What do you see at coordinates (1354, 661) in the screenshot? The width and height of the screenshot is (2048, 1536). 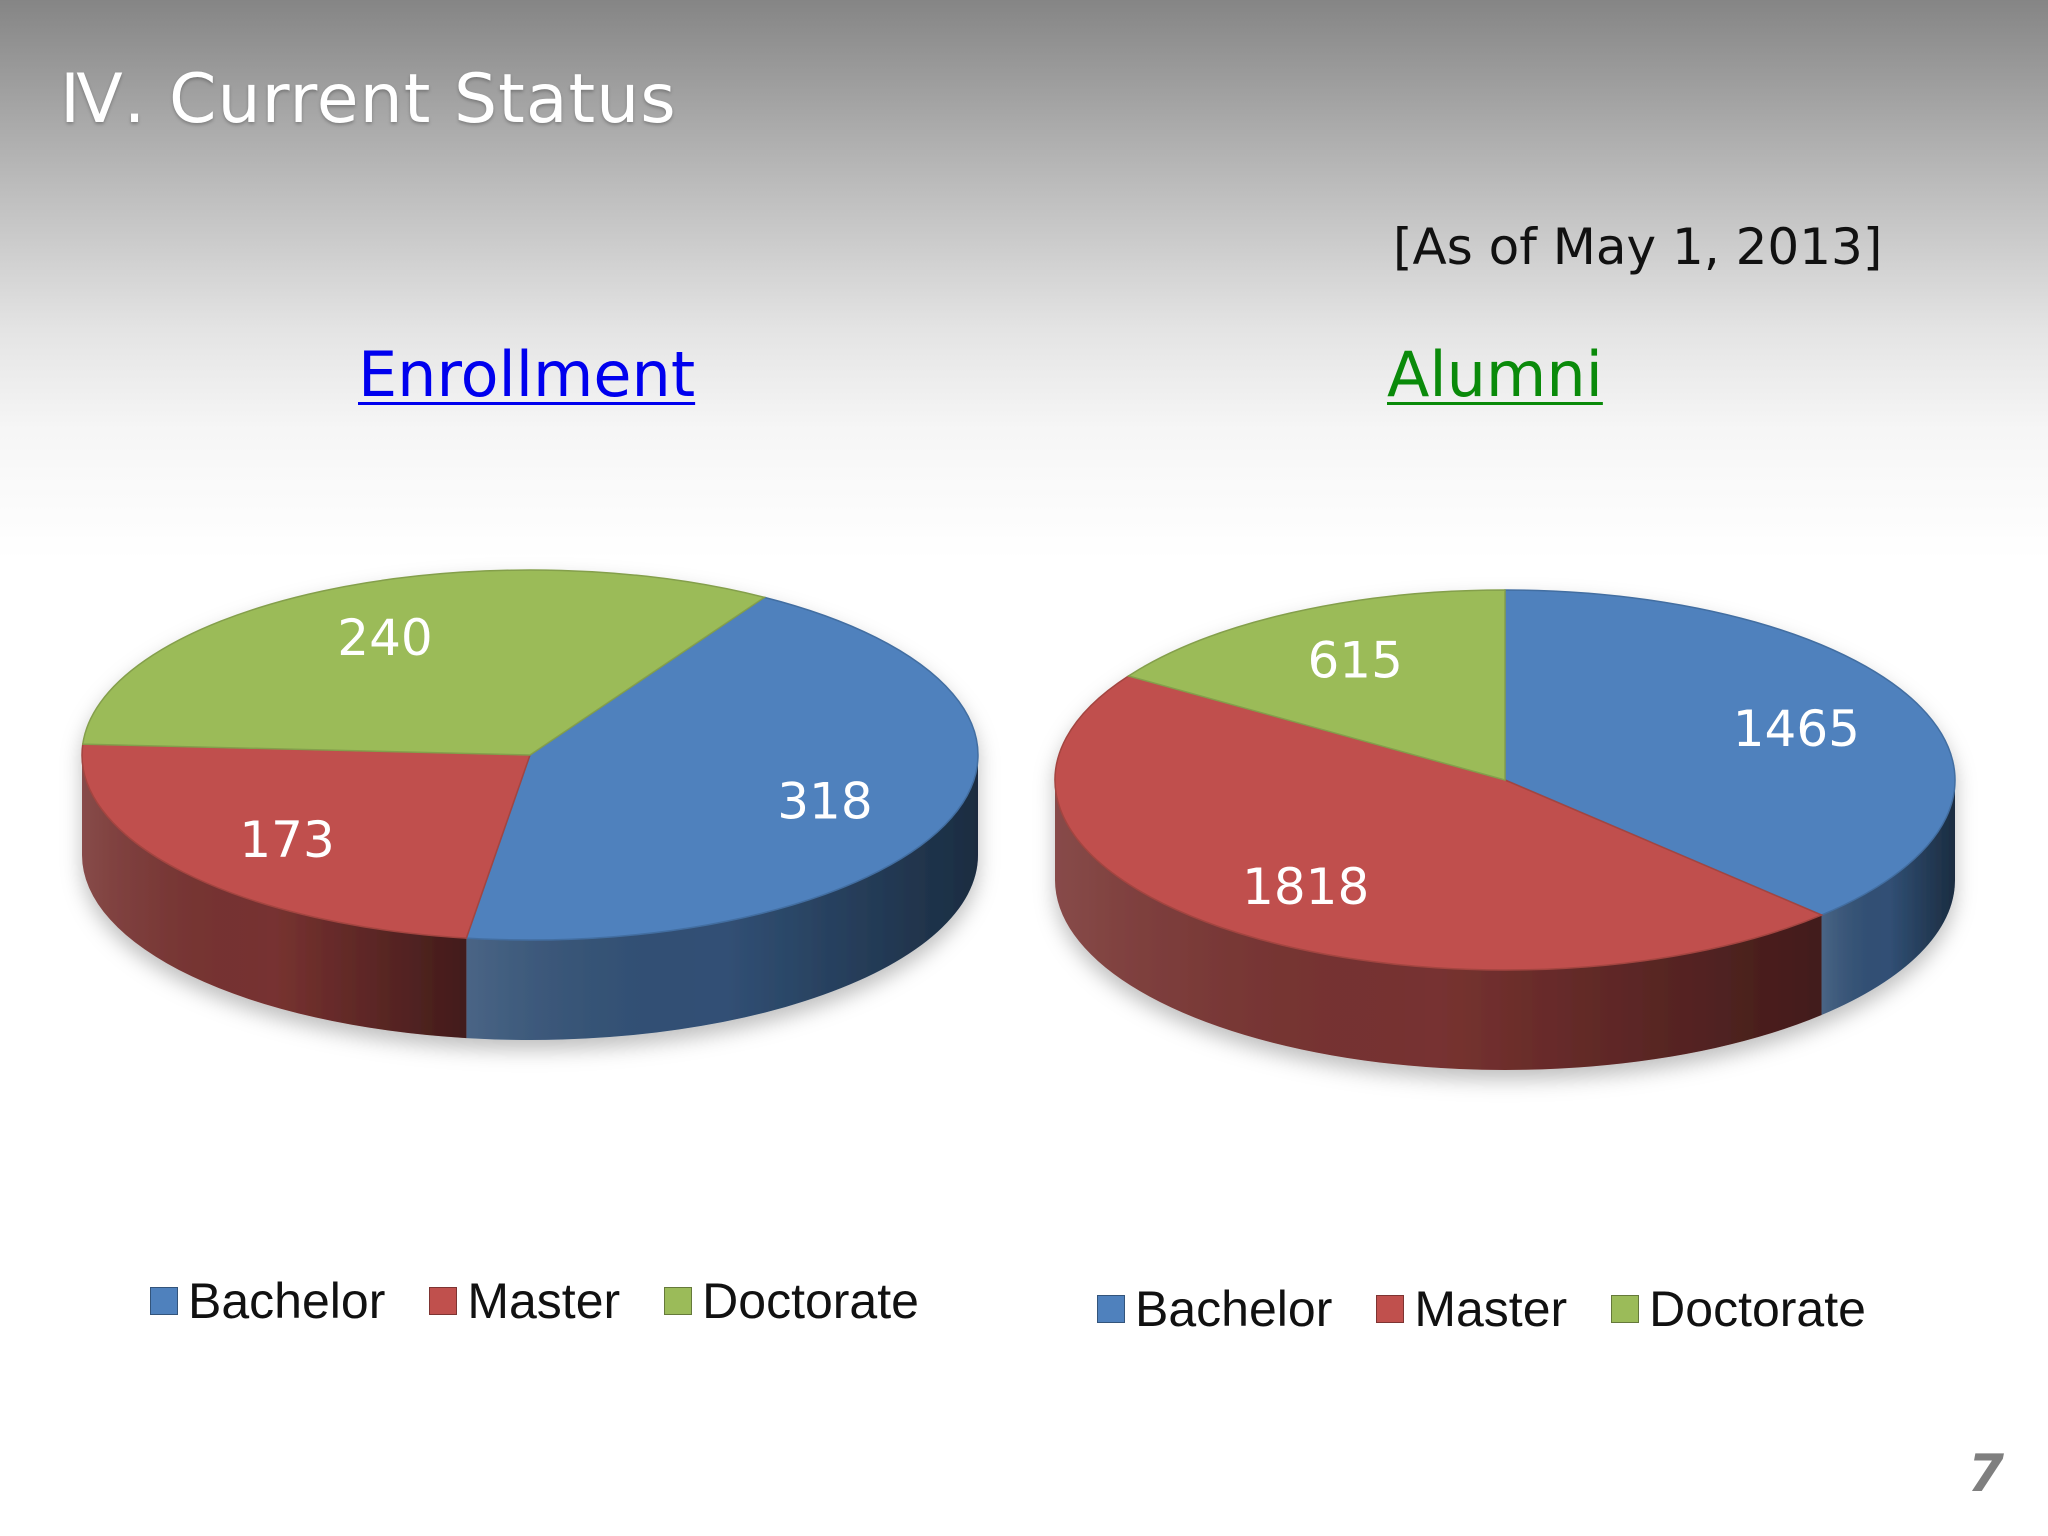 I see `data-label-doctorate: 615` at bounding box center [1354, 661].